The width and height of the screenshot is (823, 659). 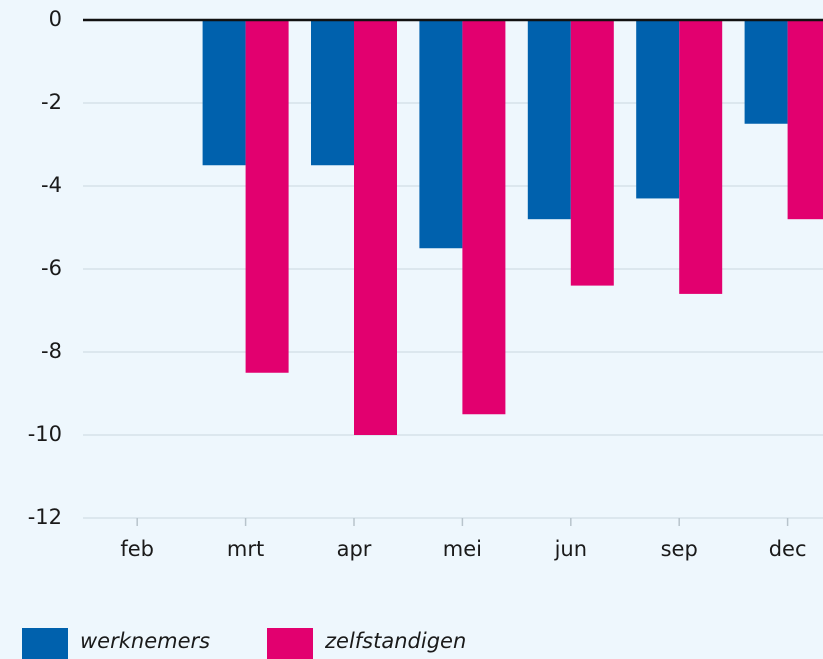 I want to click on y-tick-label: -2, so click(x=51, y=102).